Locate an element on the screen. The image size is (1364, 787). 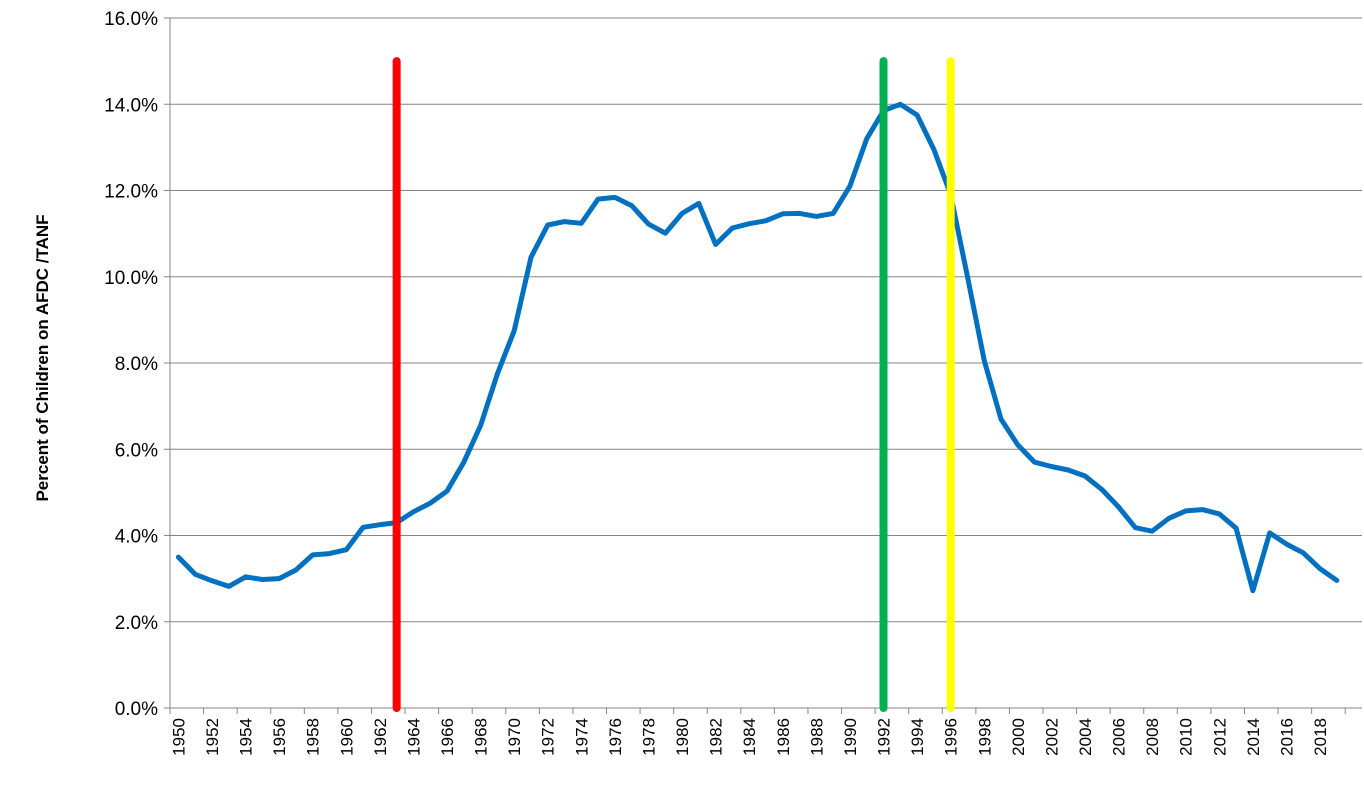
y-tick-label: 10.0% is located at coordinates (131, 278).